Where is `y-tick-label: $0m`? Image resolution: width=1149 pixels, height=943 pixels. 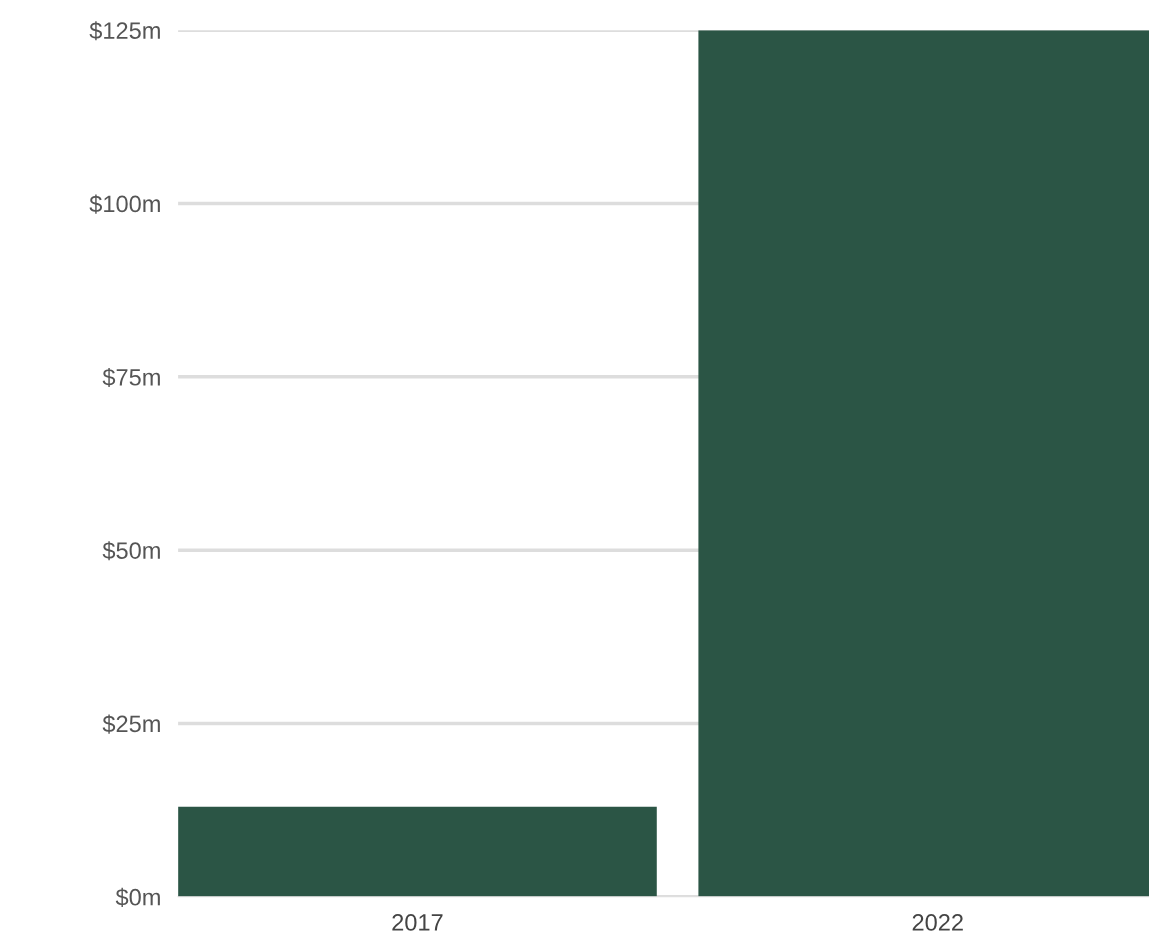 y-tick-label: $0m is located at coordinates (137, 897).